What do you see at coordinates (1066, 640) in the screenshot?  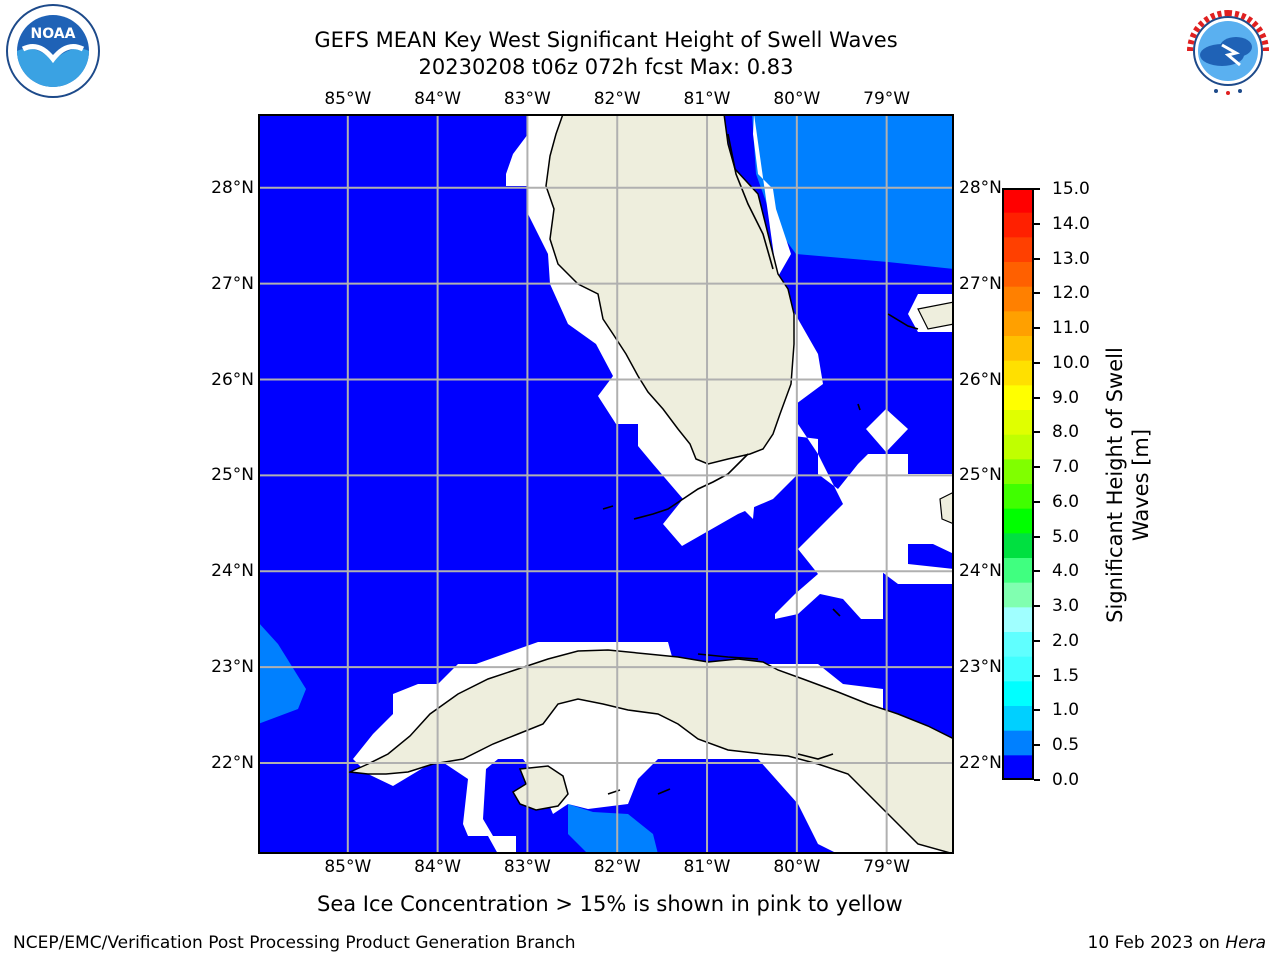 I see `colorbar-tick-label: 2.0` at bounding box center [1066, 640].